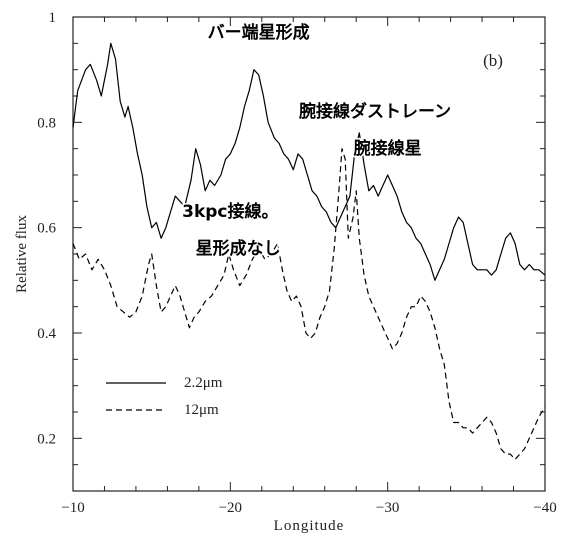 The image size is (570, 537). What do you see at coordinates (46, 334) in the screenshot?
I see `y-tick-label: 0.4` at bounding box center [46, 334].